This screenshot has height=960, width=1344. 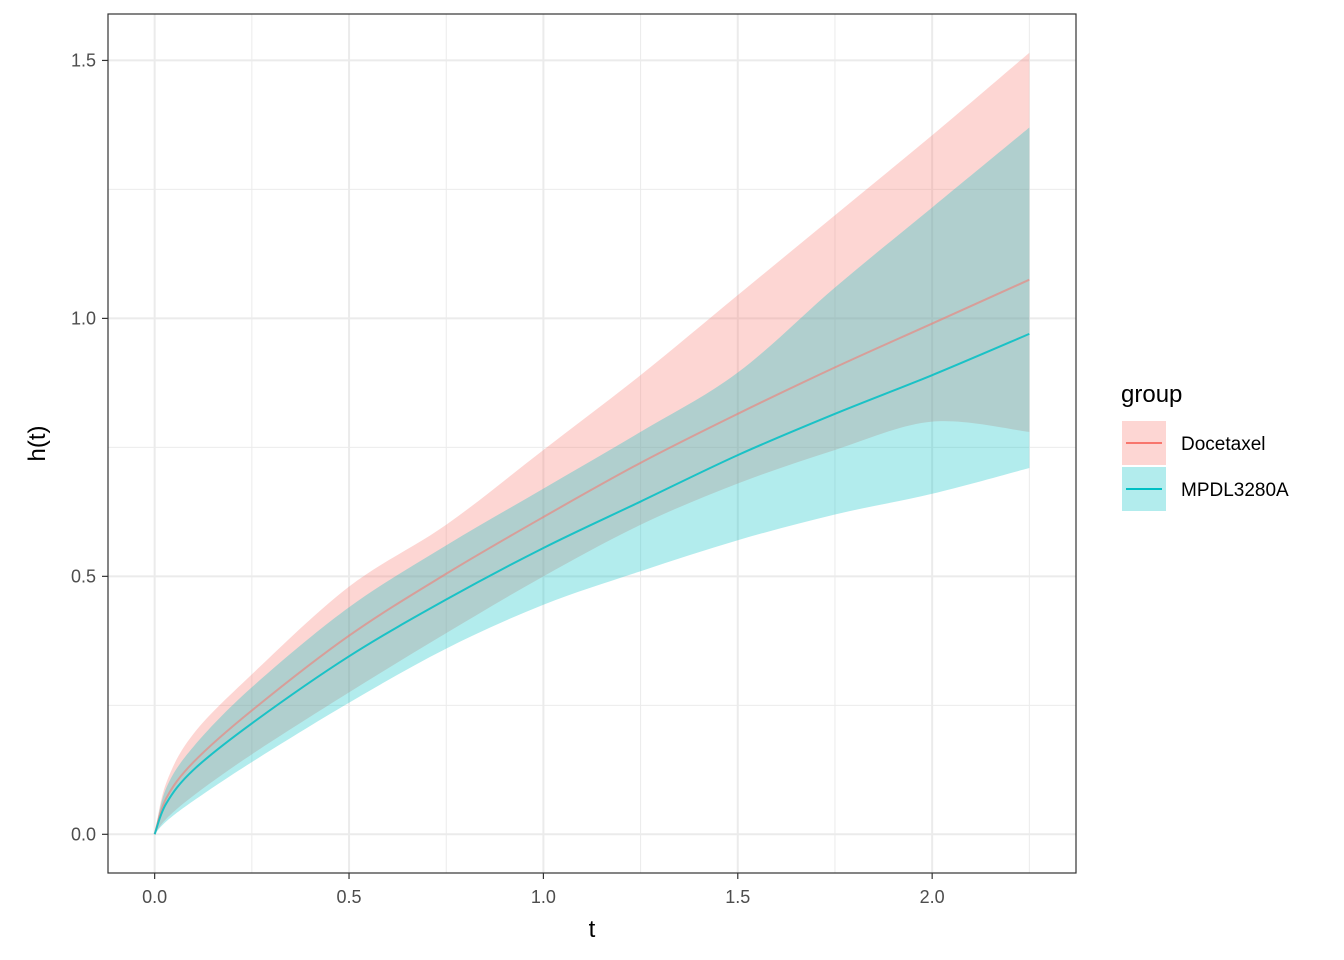 I want to click on x-axis-title: t, so click(x=592, y=929).